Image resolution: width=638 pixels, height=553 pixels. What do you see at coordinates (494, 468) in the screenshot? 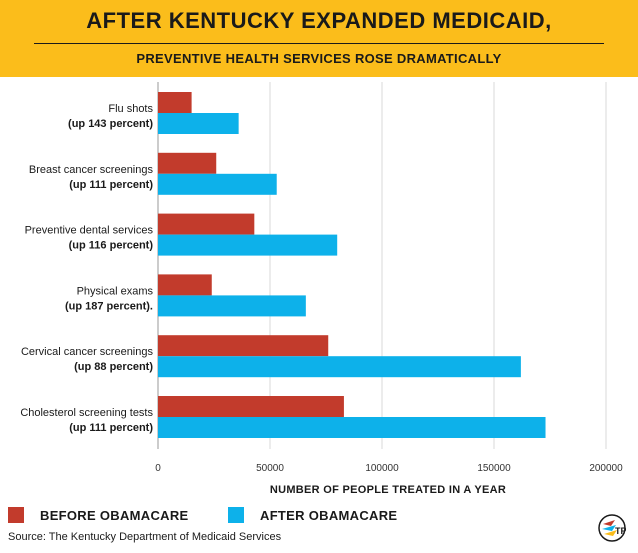
I see `x-tick-label: 150000` at bounding box center [494, 468].